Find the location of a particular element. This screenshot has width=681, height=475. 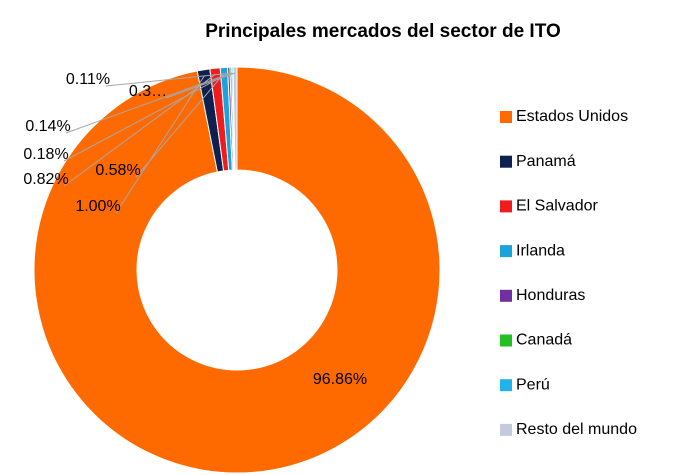

data-label: 0.14% is located at coordinates (47, 126).